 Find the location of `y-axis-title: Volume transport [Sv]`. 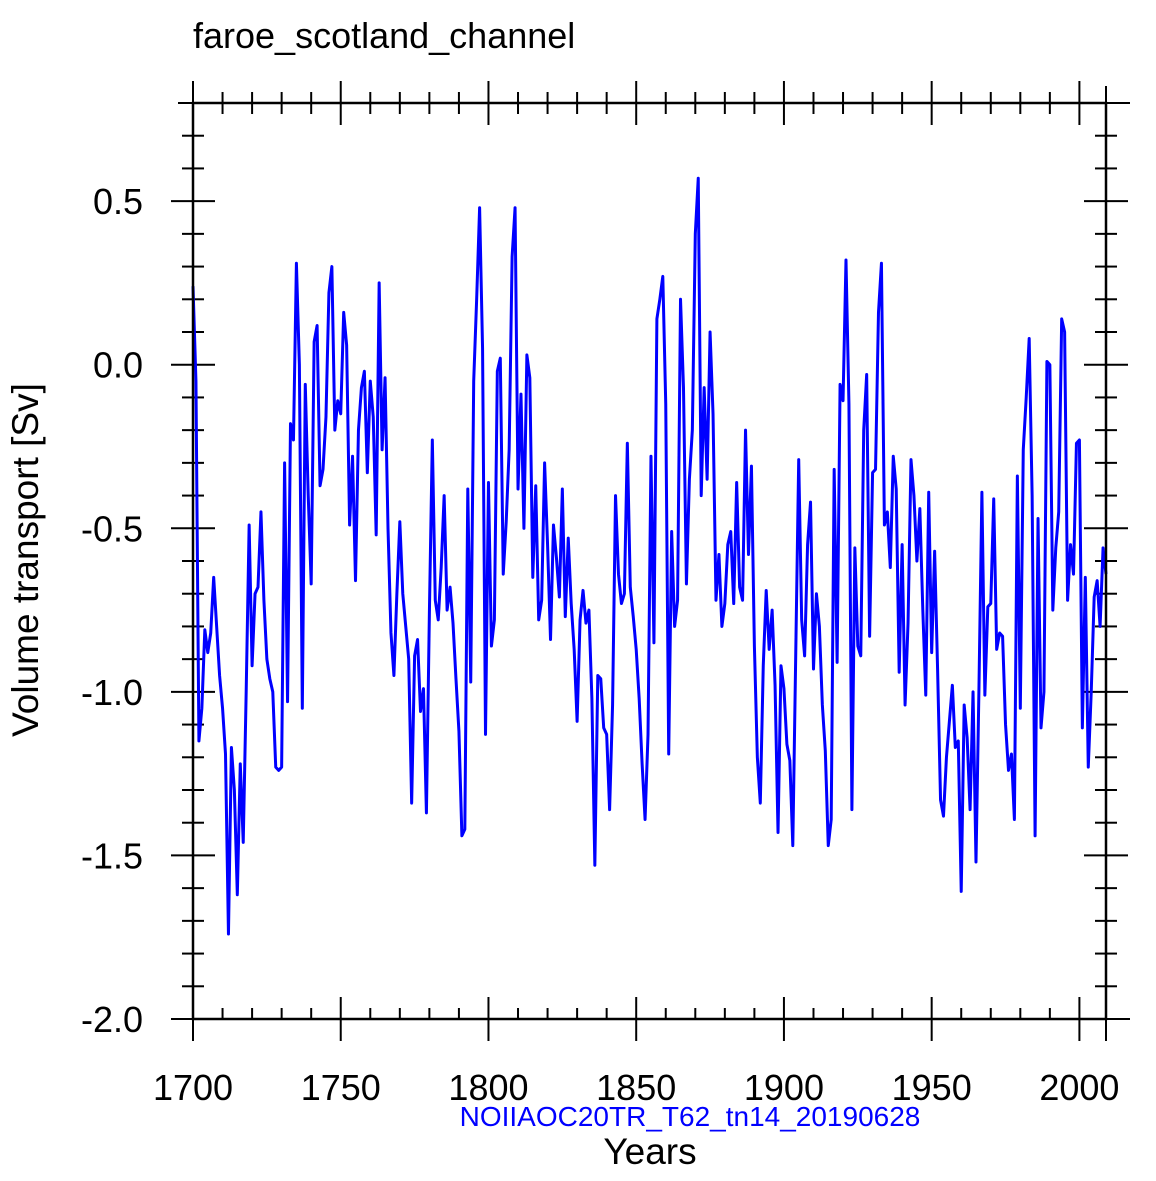

y-axis-title: Volume transport [Sv] is located at coordinates (25, 560).